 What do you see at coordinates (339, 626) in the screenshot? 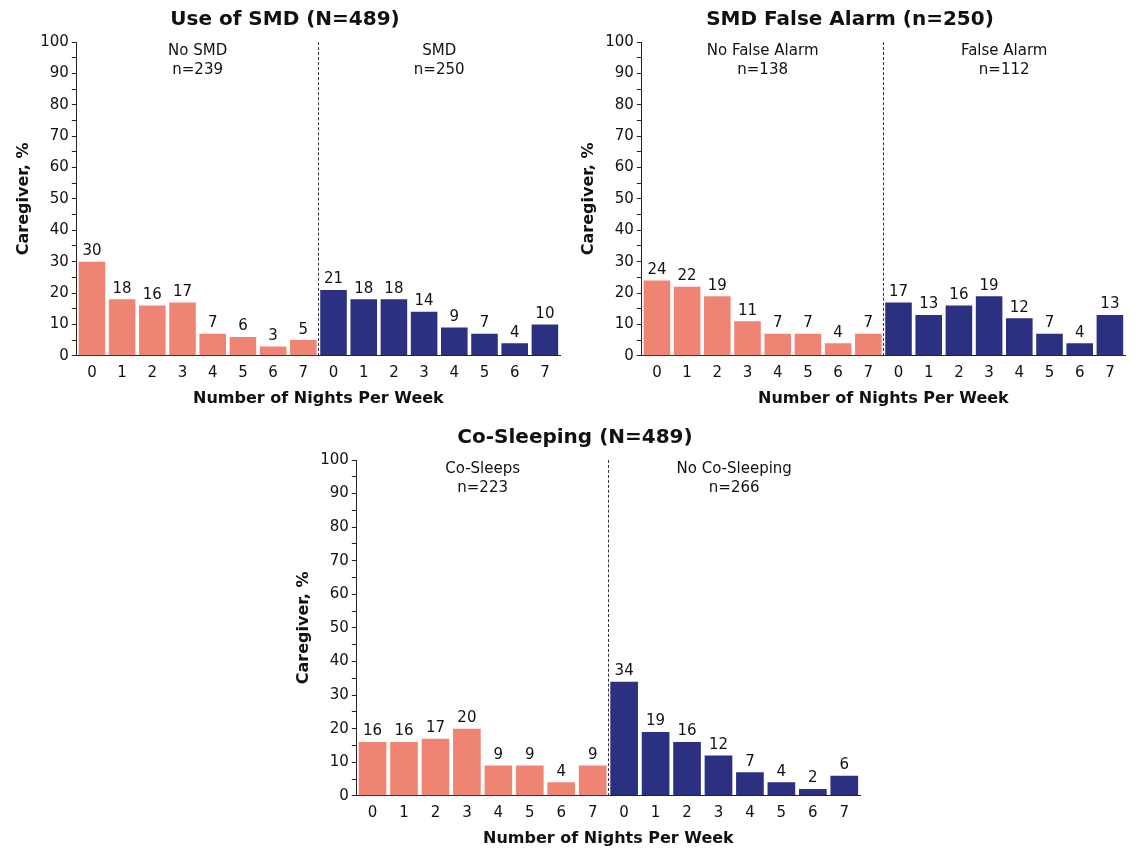
I see `y-tick-label: 50` at bounding box center [339, 626].